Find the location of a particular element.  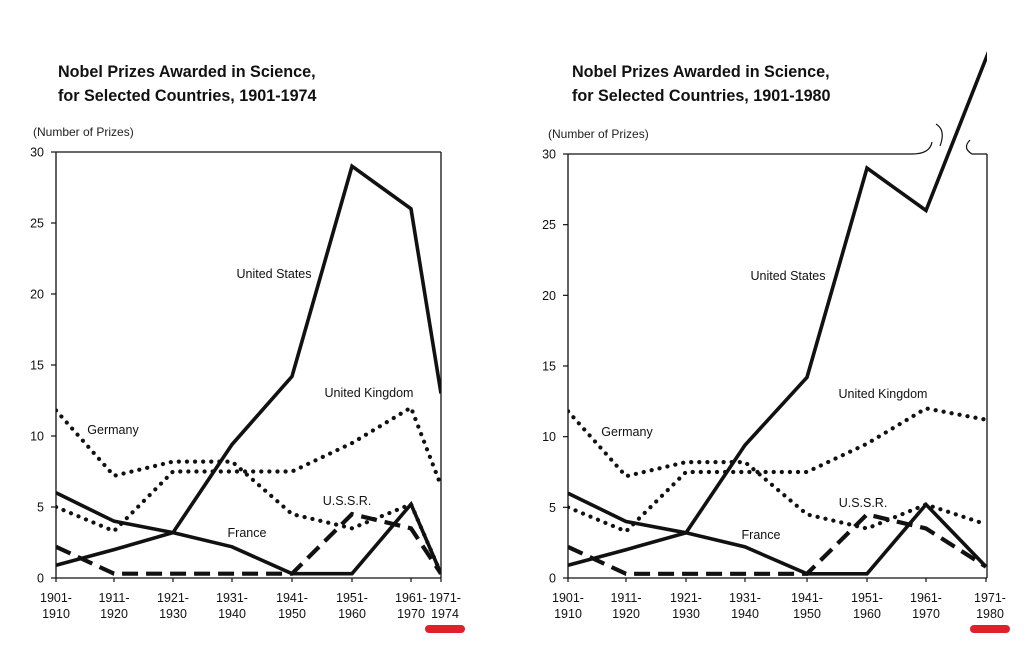

chart-title-line-2: for Selected Countries, 1901-1974 is located at coordinates (187, 95).